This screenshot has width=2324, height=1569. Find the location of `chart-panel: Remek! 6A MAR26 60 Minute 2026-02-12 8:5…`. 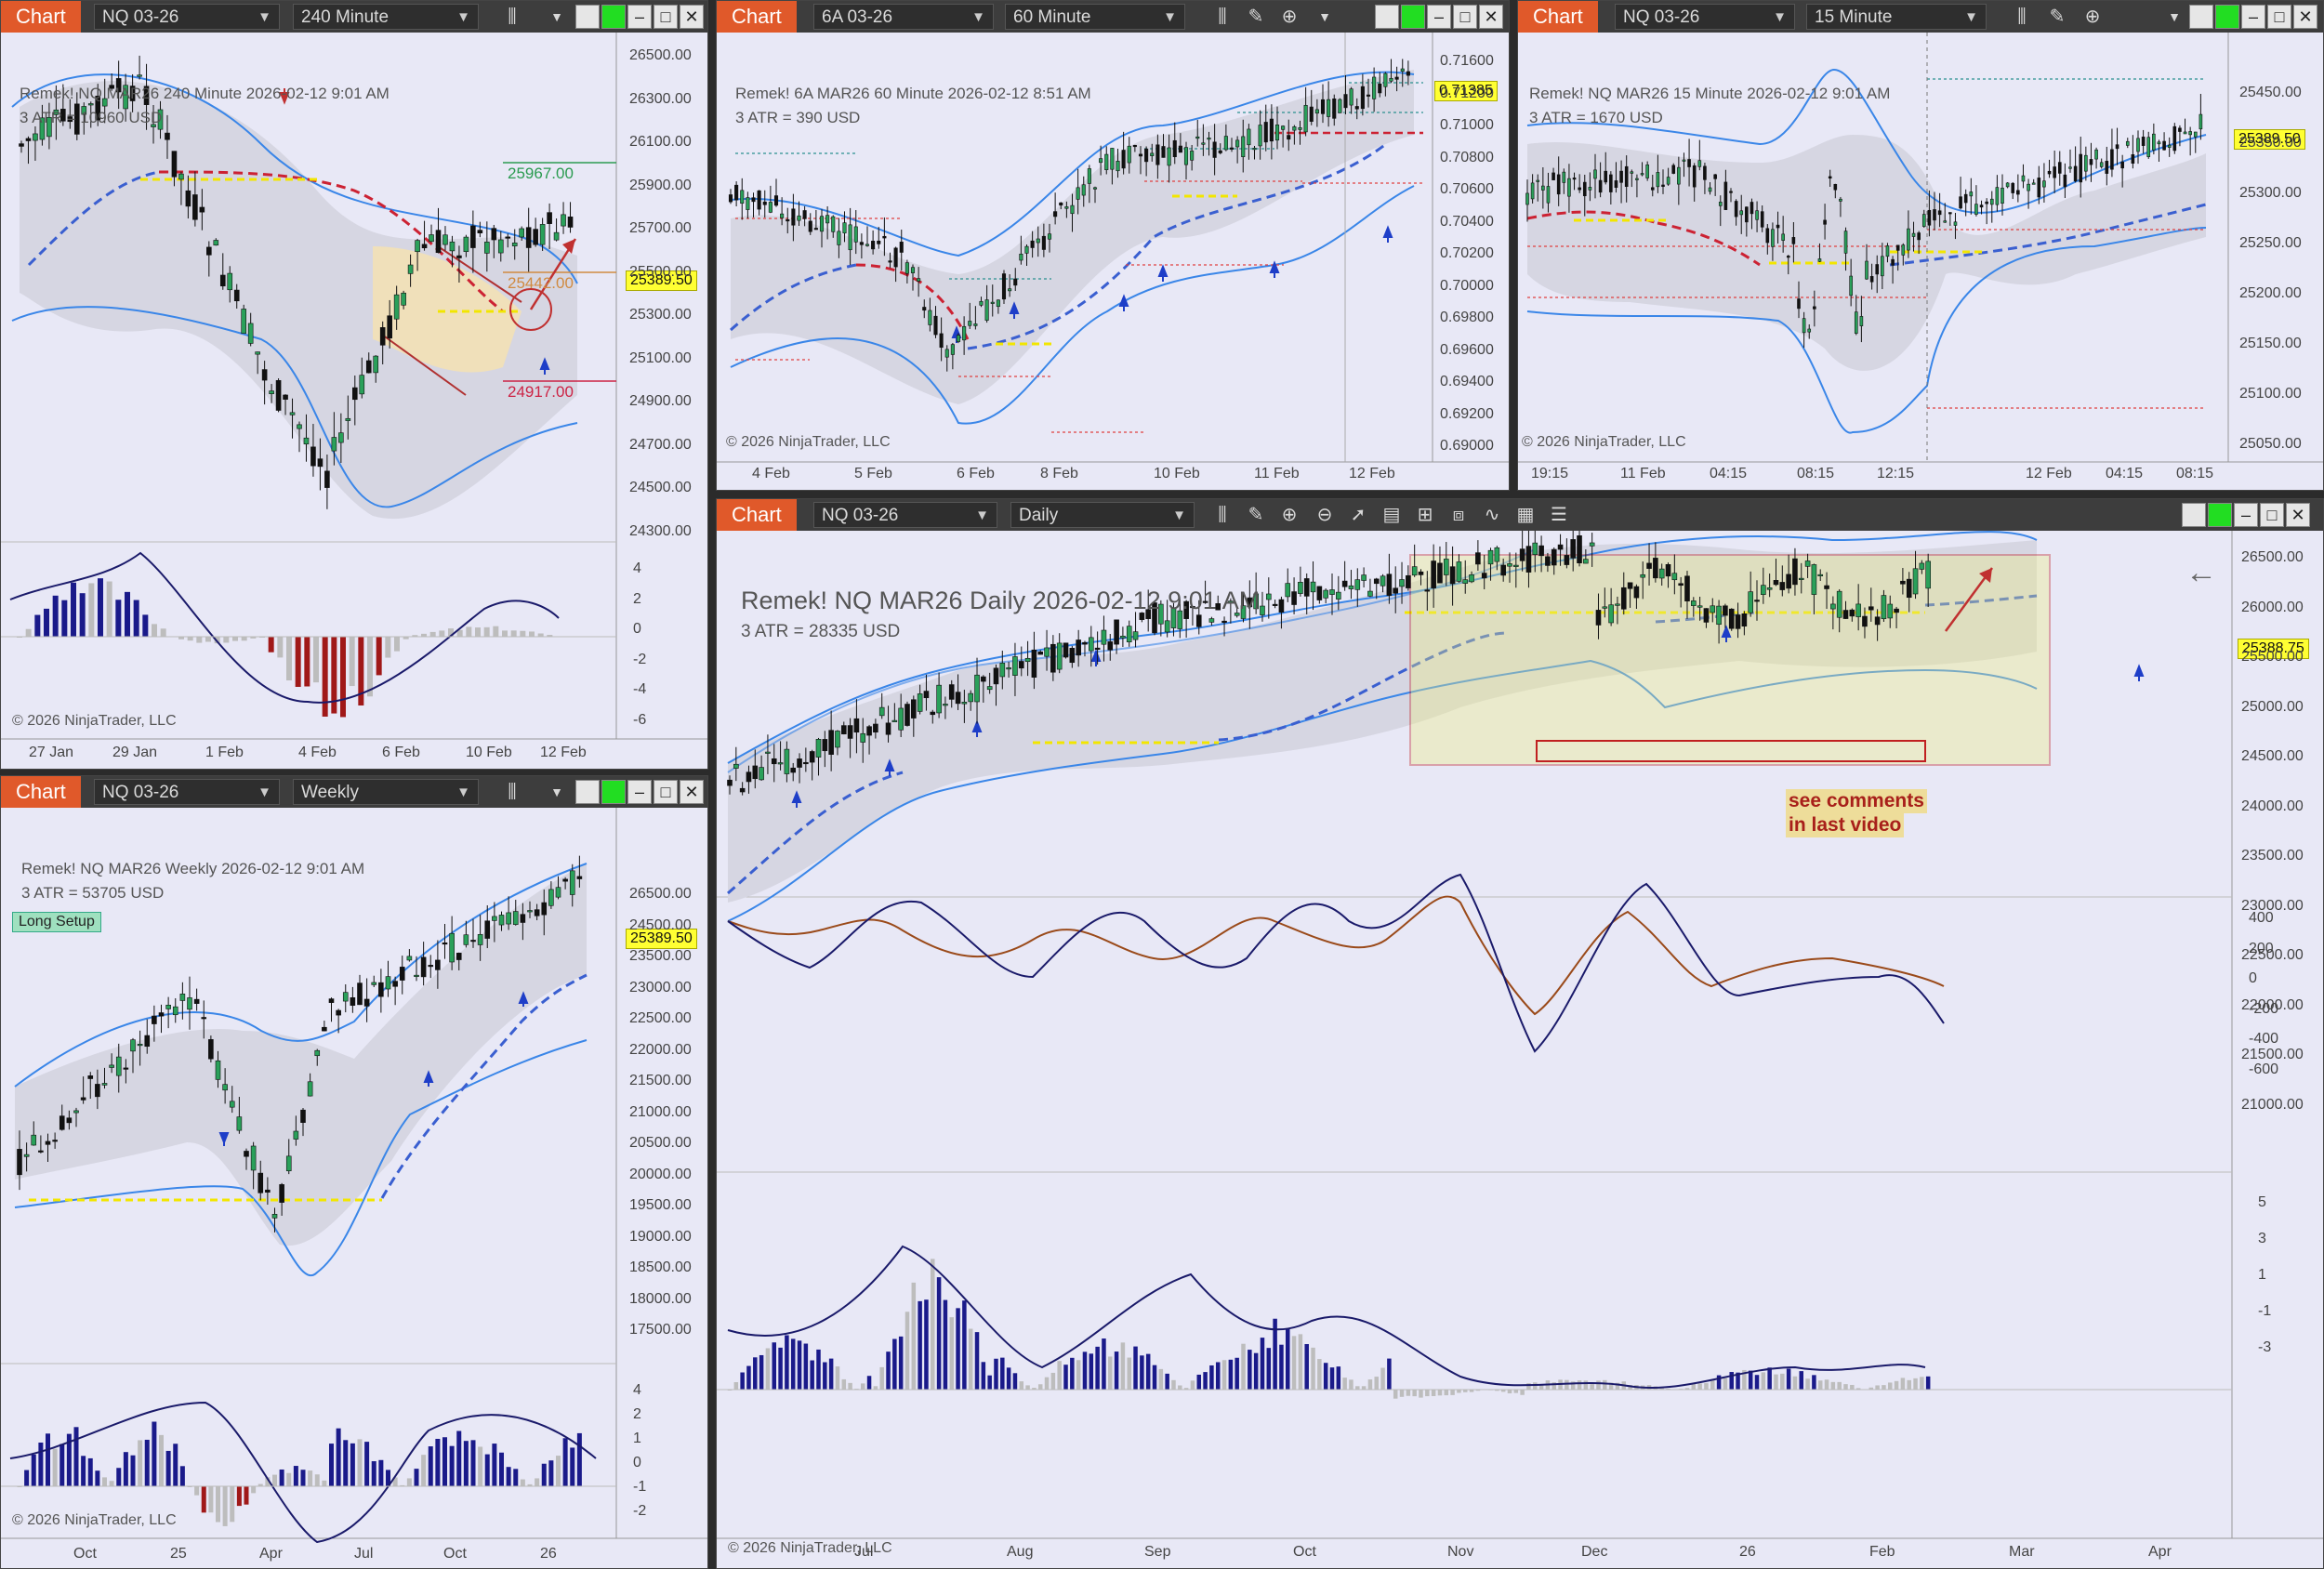

chart-panel: Remek! 6A MAR26 60 Minute 2026-02-12 8:5… is located at coordinates (1113, 261).